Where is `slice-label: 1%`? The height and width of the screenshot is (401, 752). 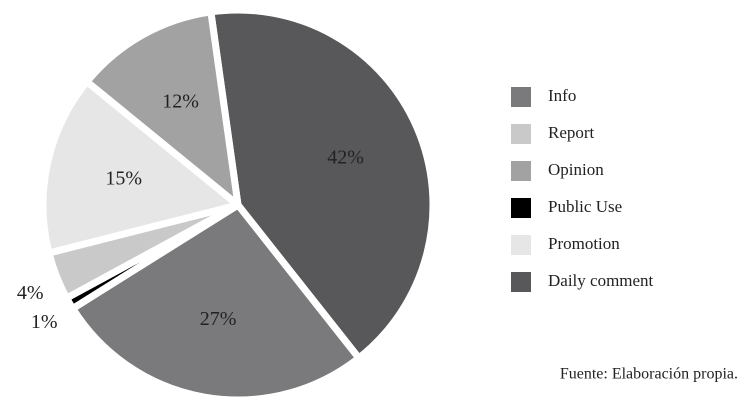
slice-label: 1% is located at coordinates (44, 322).